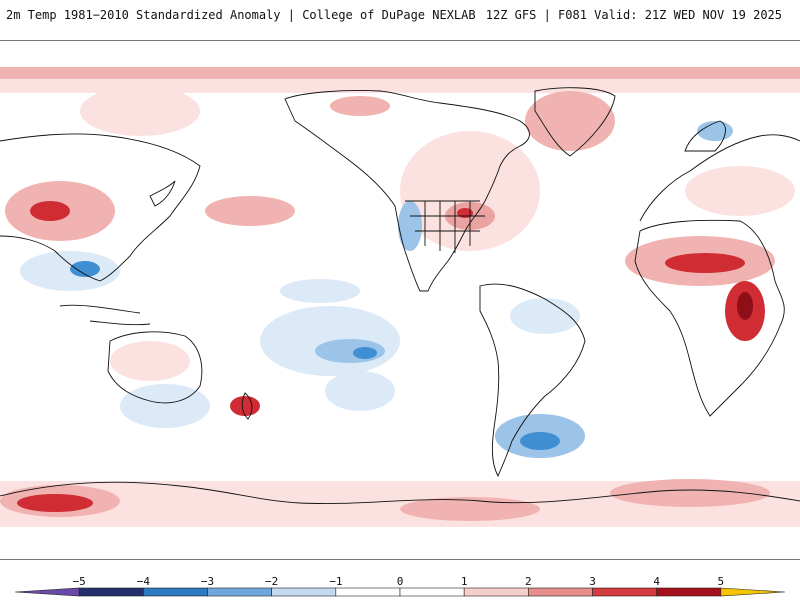  I want to click on indonesia-outline, so click(105, 315).